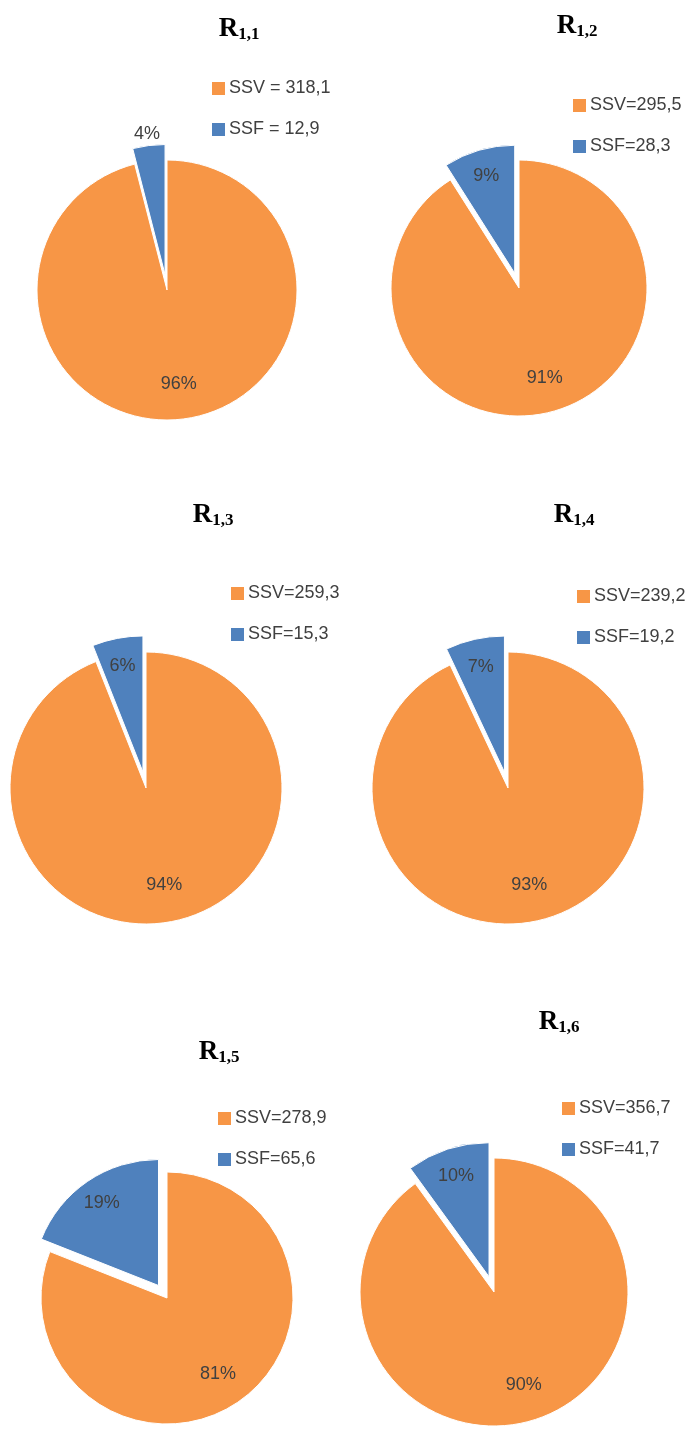 The height and width of the screenshot is (1432, 695). Describe the element at coordinates (178, 382) in the screenshot. I see `data-label: 96%` at that location.